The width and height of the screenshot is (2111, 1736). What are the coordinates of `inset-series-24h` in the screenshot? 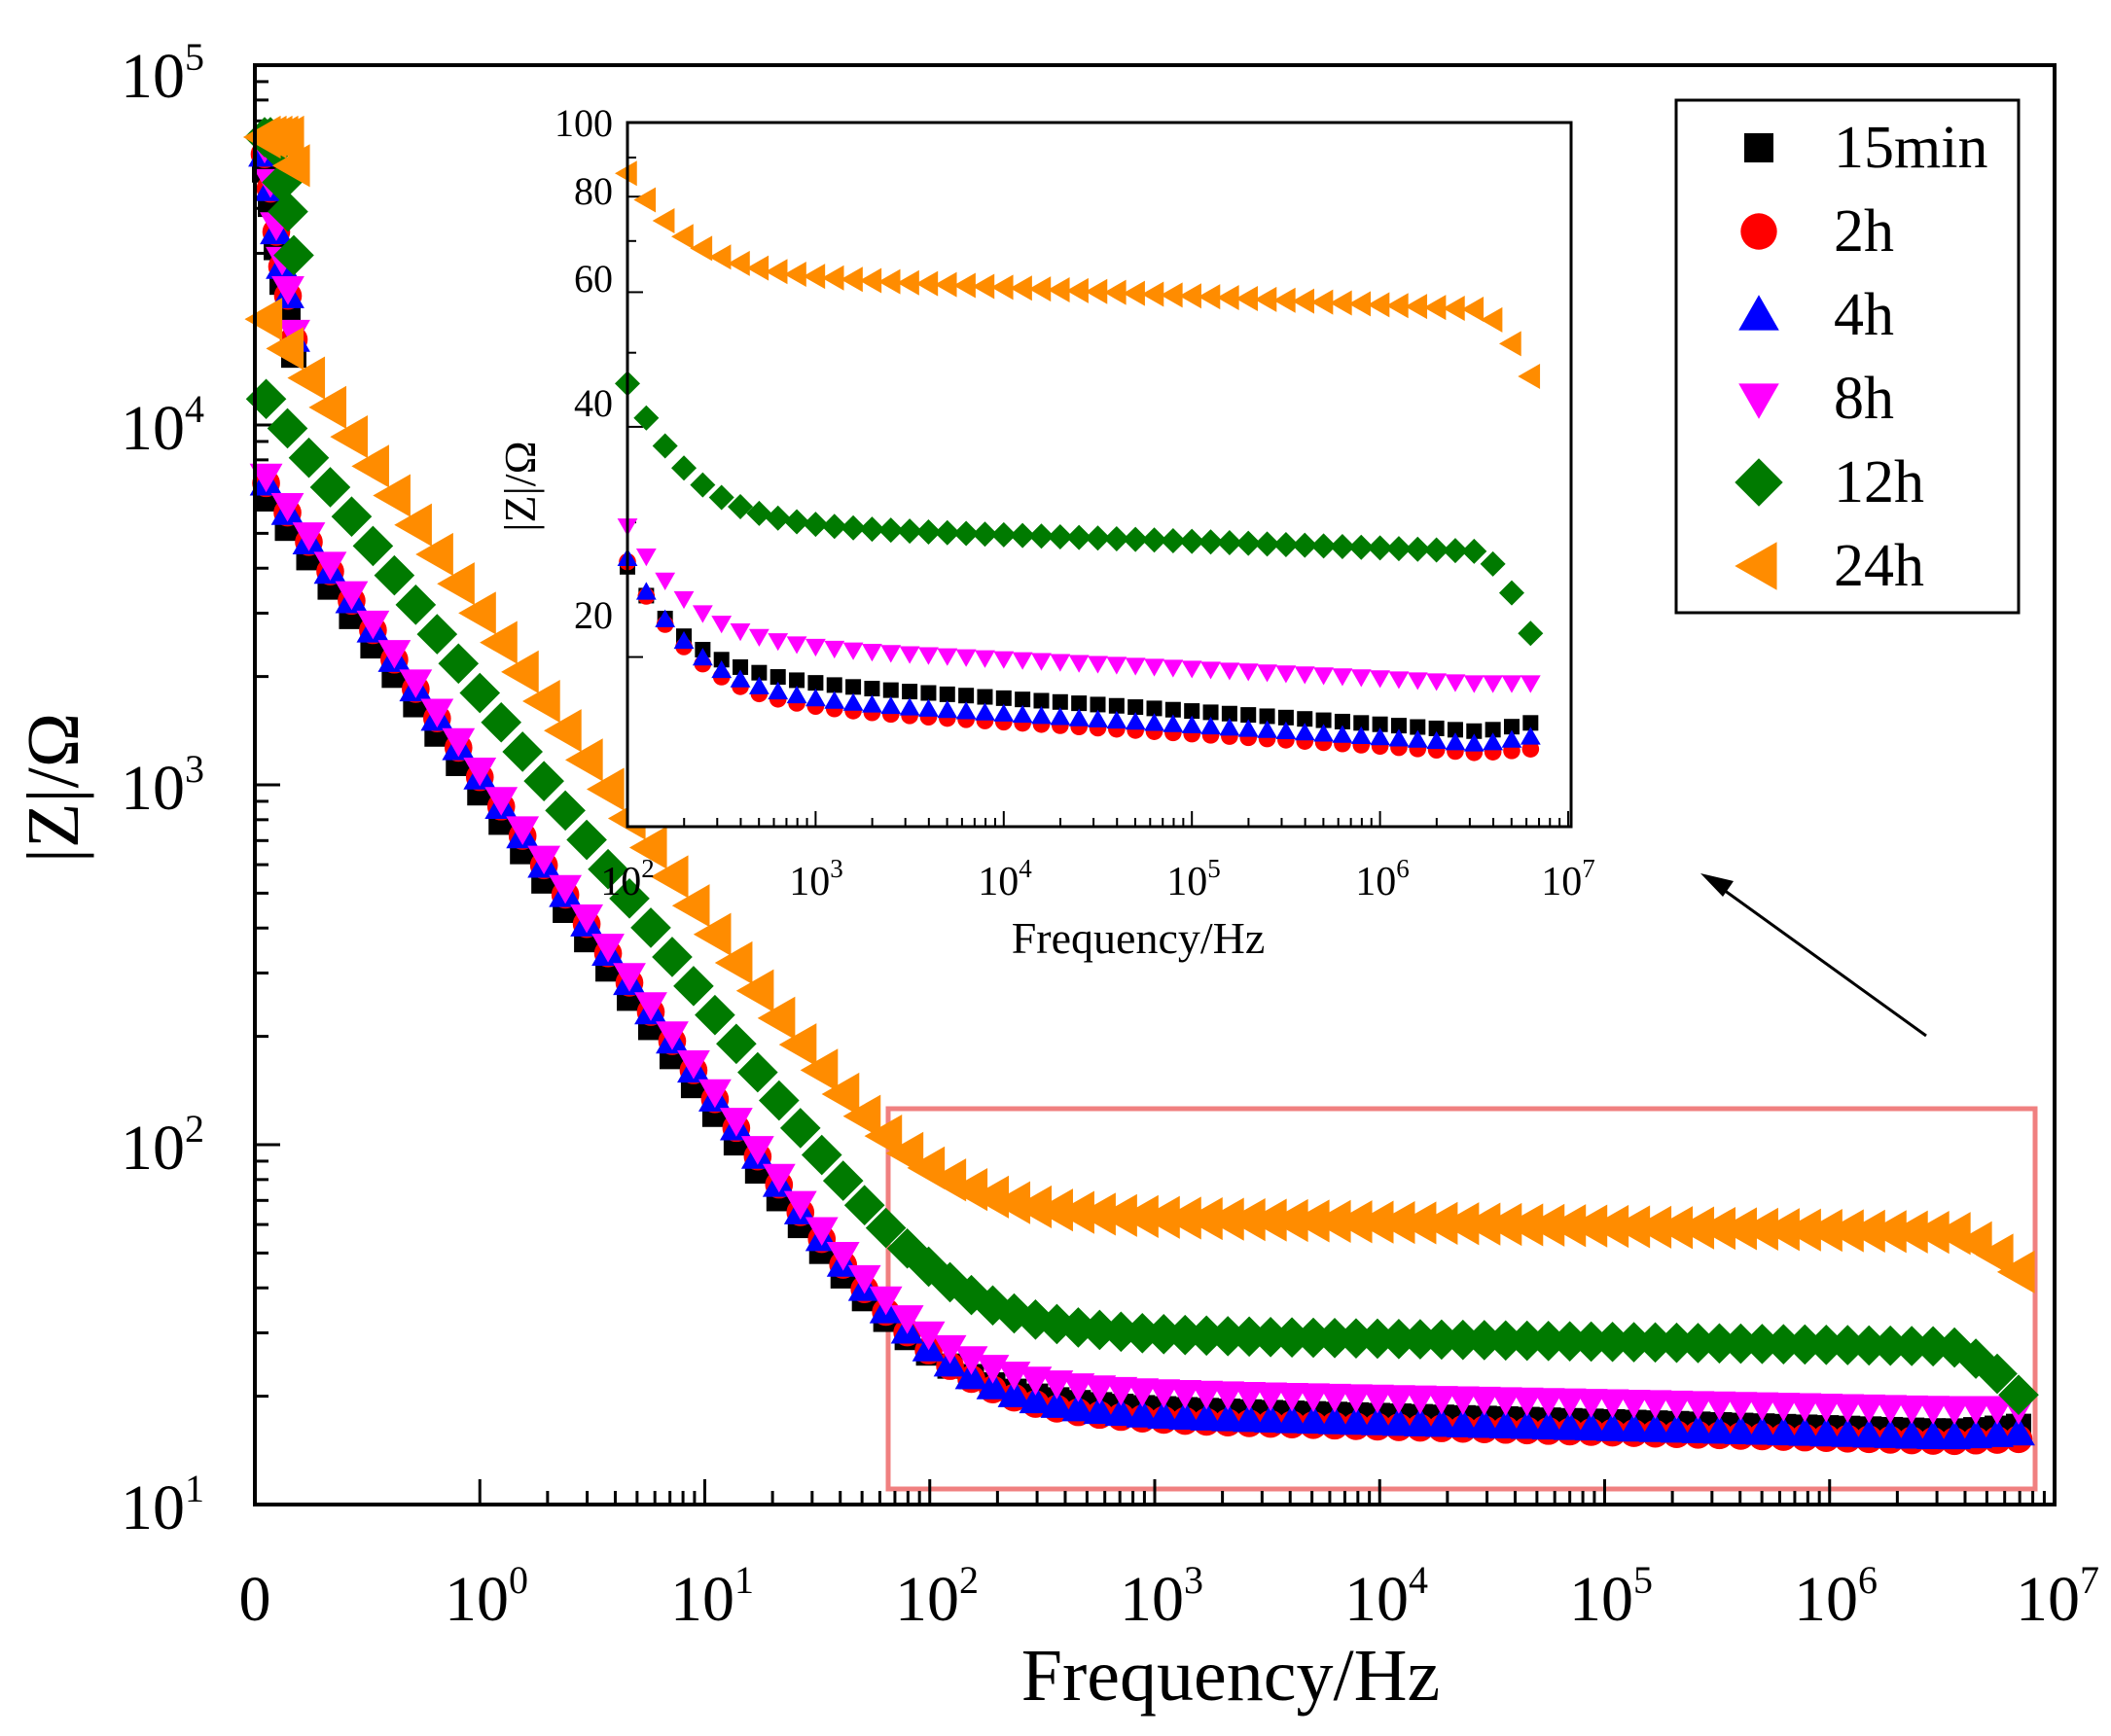 It's located at (1078, 274).